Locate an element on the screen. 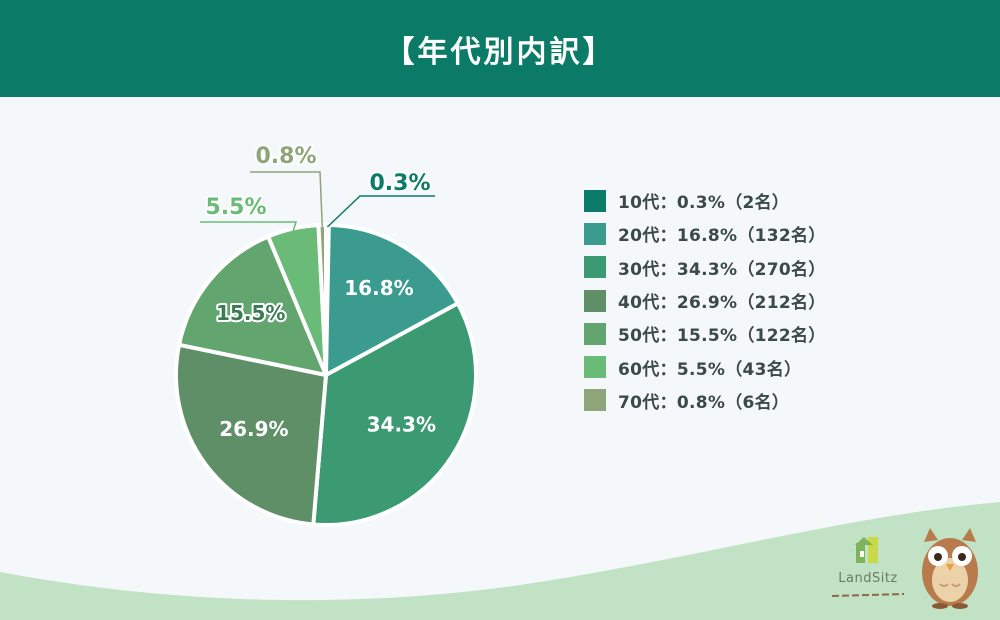  legend-item-30代: 30代：34.3%（270名） is located at coordinates (705, 267).